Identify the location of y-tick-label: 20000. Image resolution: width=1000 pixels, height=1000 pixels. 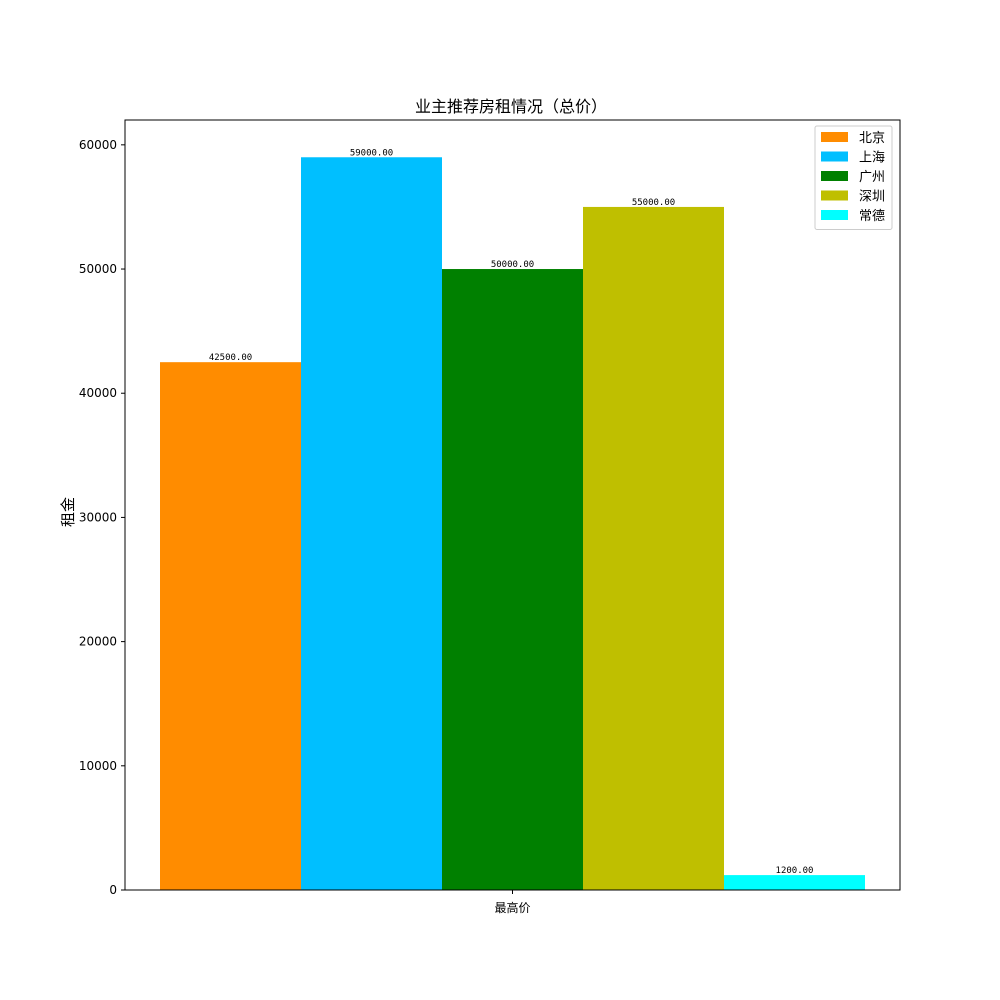
(98, 642).